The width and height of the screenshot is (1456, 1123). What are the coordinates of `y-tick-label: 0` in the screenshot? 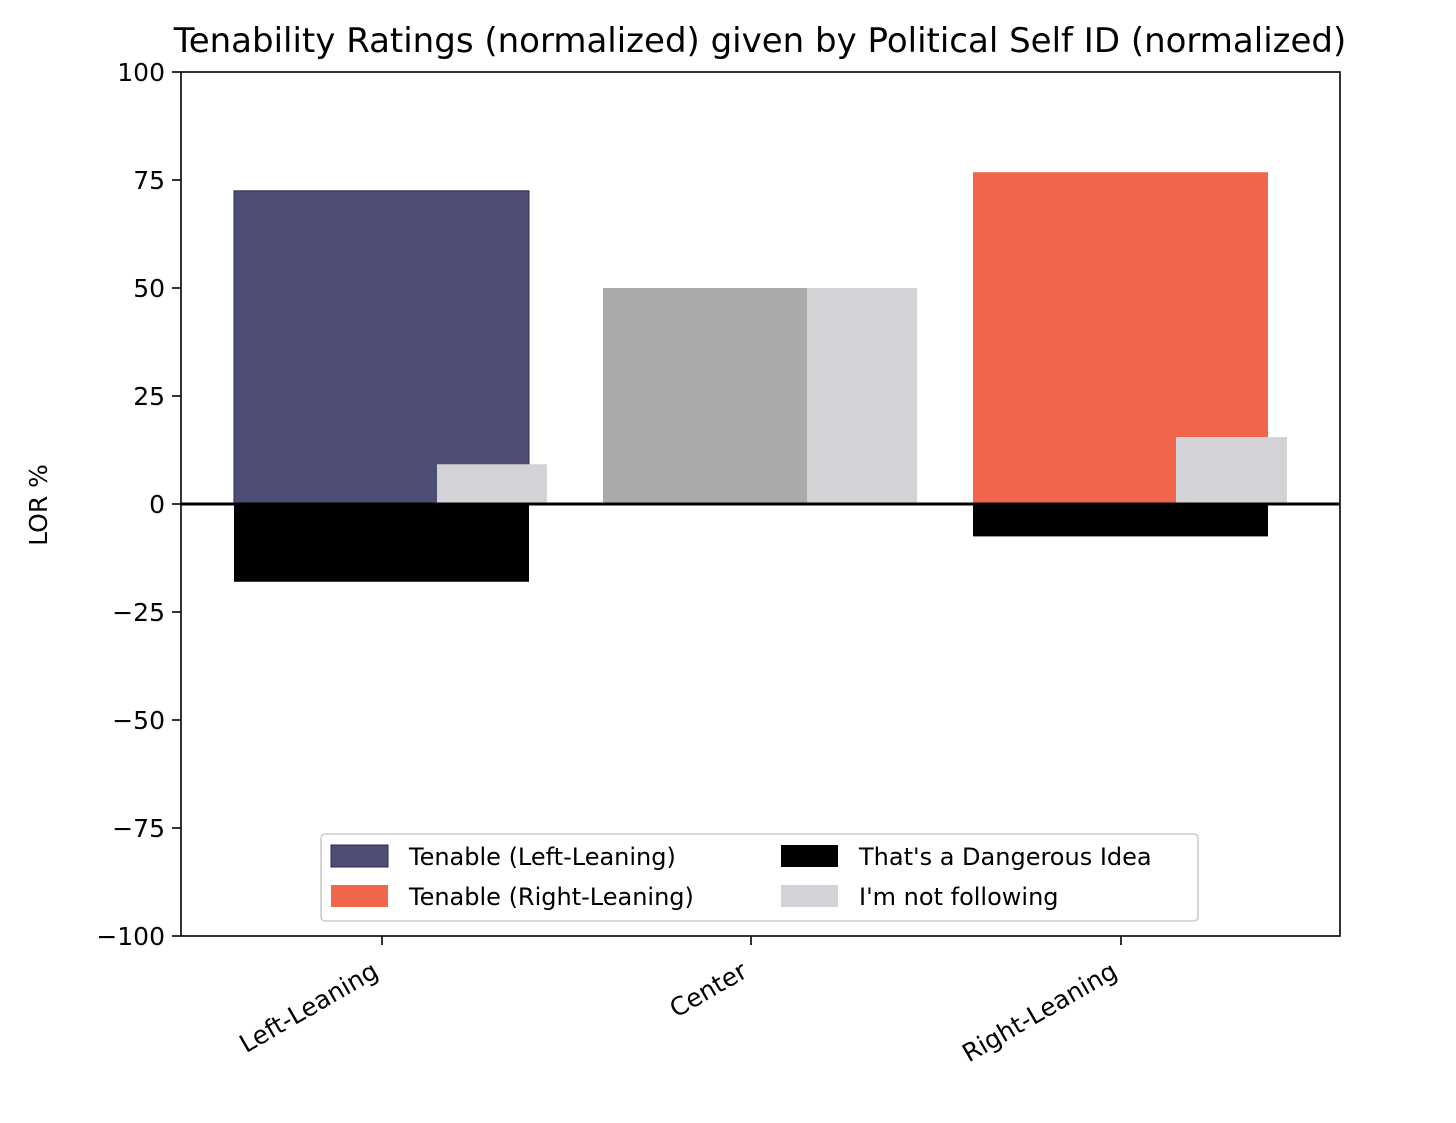 It's located at (157, 504).